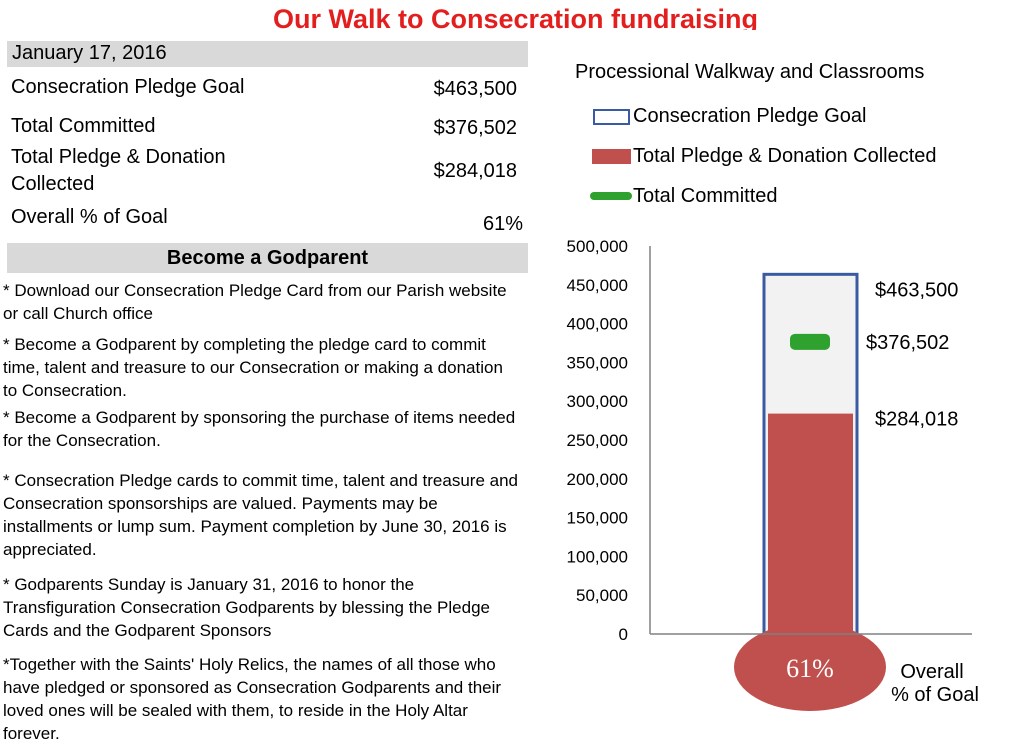  Describe the element at coordinates (267, 54) in the screenshot. I see `report-date: January 17, 2016` at that location.